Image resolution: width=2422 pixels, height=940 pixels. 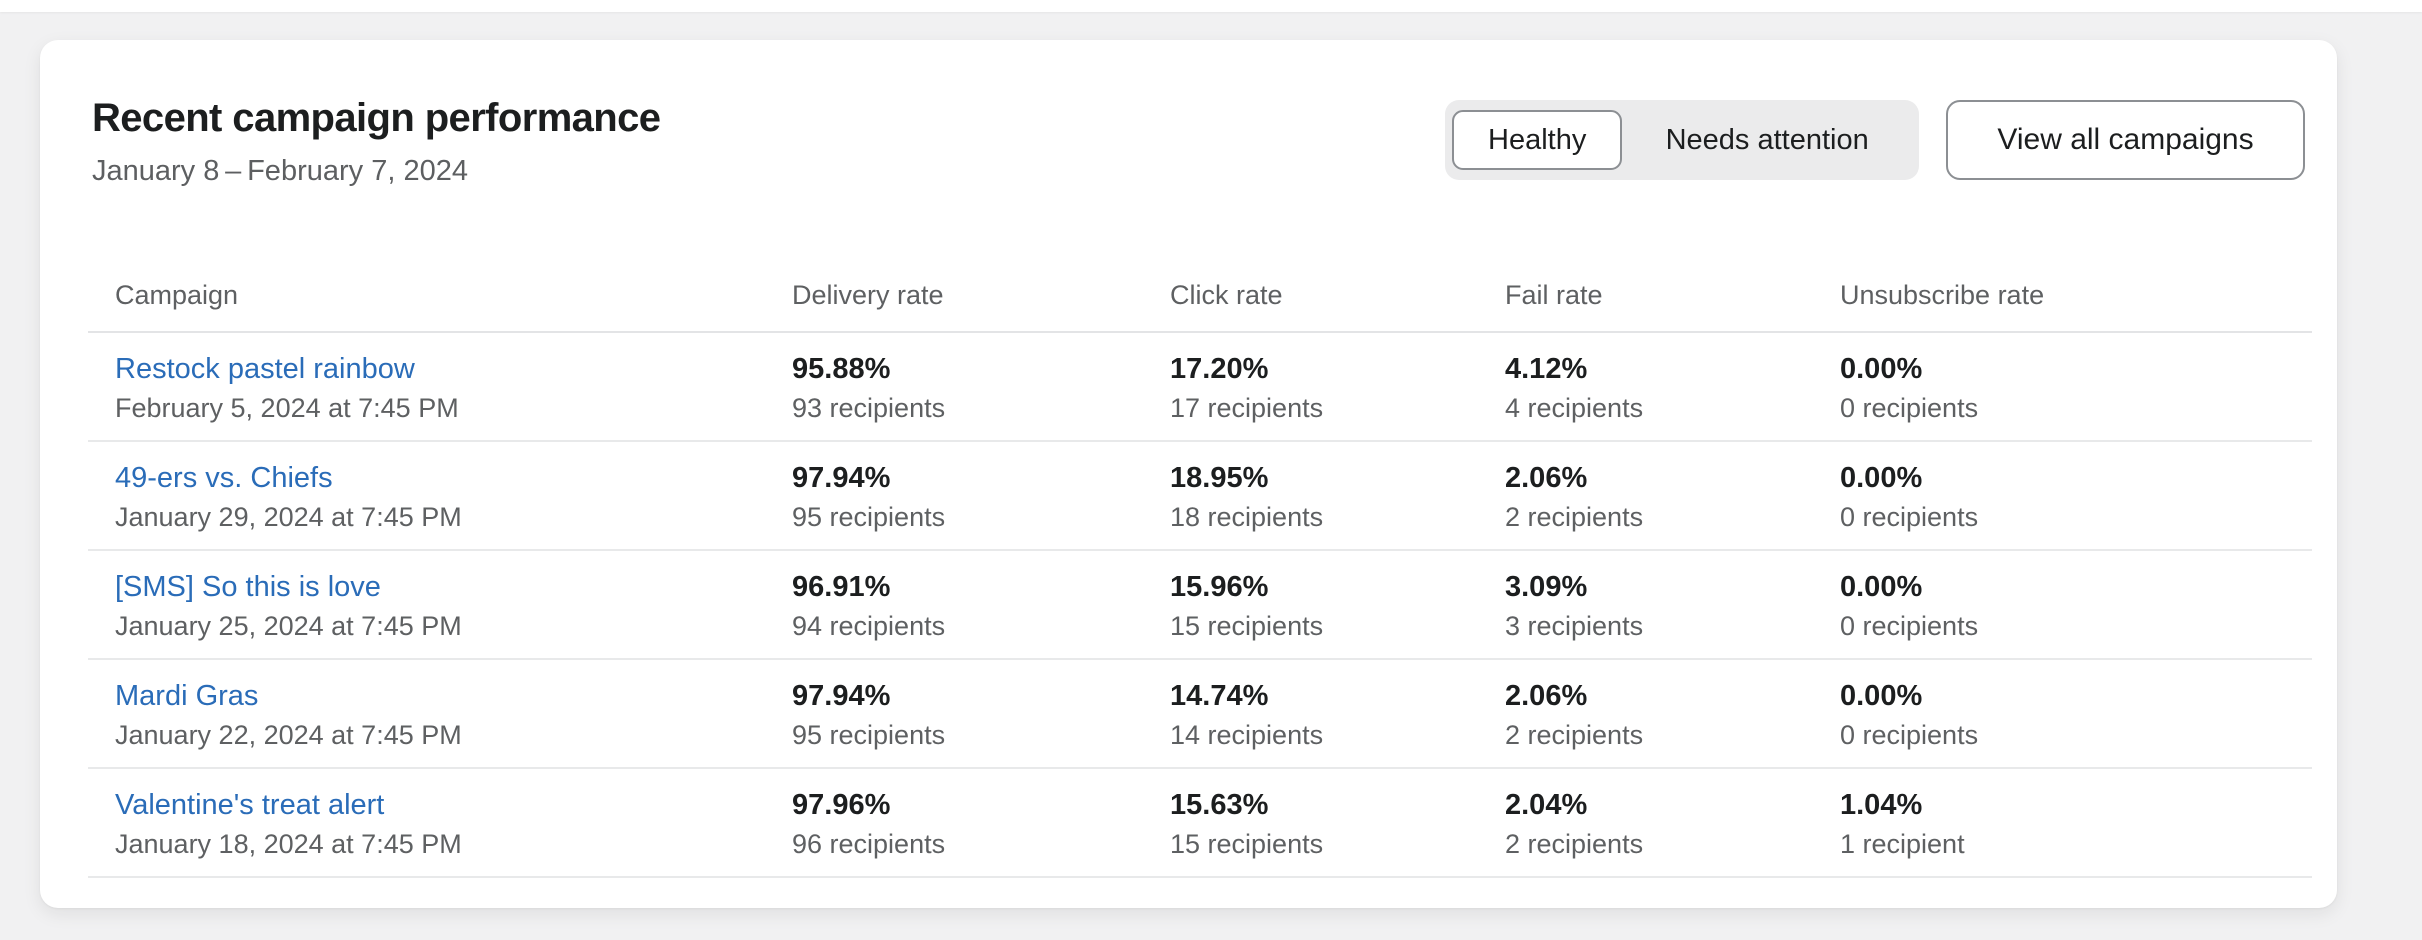 What do you see at coordinates (1337, 613) in the screenshot?
I see `click-rate-cell: 15.96% 15 recipients` at bounding box center [1337, 613].